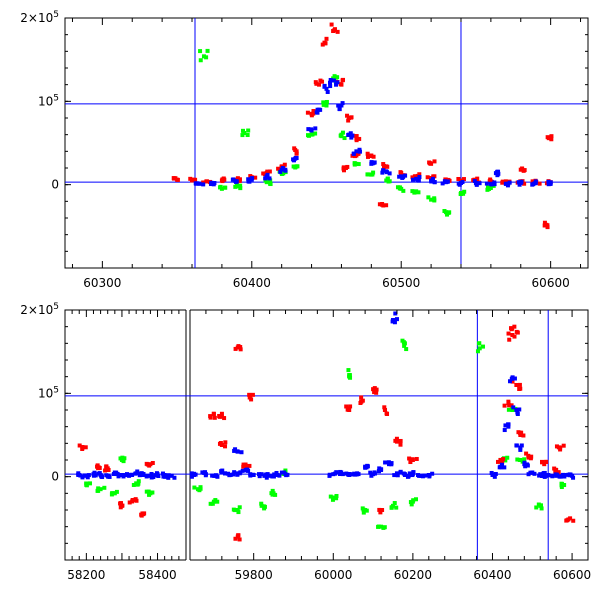 The image size is (600, 600). I want to click on y-tick-base: 10, so click(45, 101).